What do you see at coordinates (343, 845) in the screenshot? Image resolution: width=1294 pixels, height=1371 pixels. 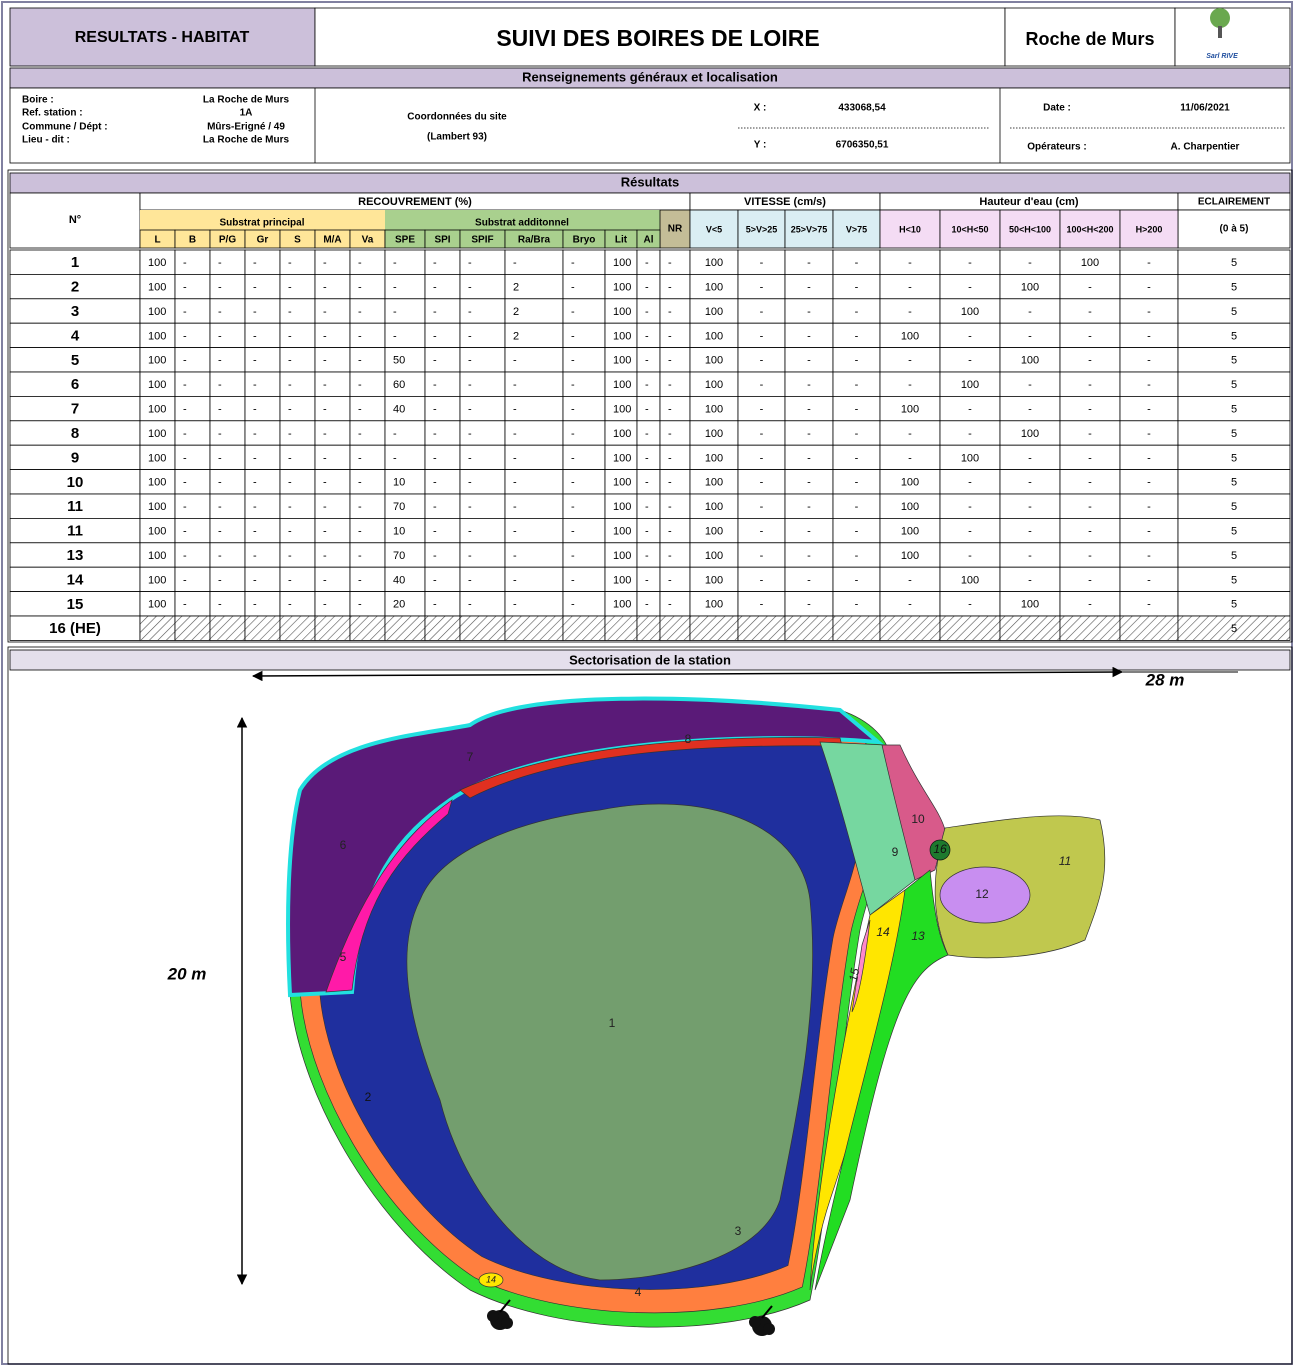 I see `zone-label: 6` at bounding box center [343, 845].